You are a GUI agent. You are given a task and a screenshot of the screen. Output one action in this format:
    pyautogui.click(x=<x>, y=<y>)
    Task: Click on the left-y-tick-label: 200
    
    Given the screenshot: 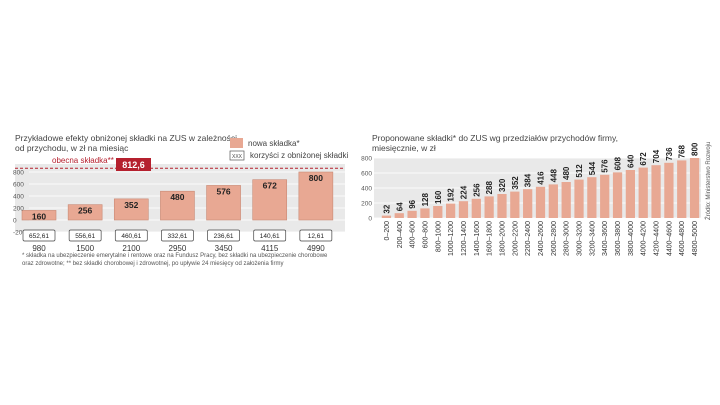 What is the action you would take?
    pyautogui.click(x=18, y=209)
    